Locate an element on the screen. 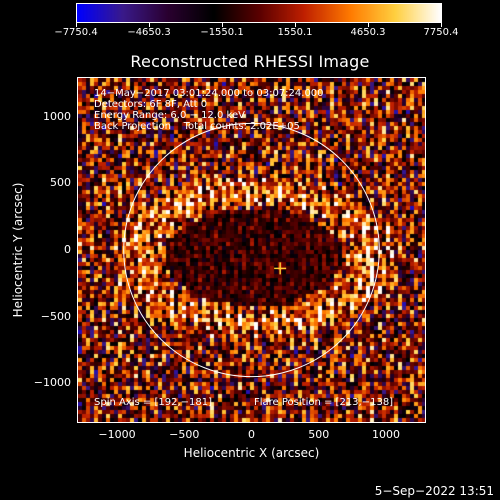 Image resolution: width=500 pixels, height=500 pixels. x-tick-label: 500 is located at coordinates (319, 434).